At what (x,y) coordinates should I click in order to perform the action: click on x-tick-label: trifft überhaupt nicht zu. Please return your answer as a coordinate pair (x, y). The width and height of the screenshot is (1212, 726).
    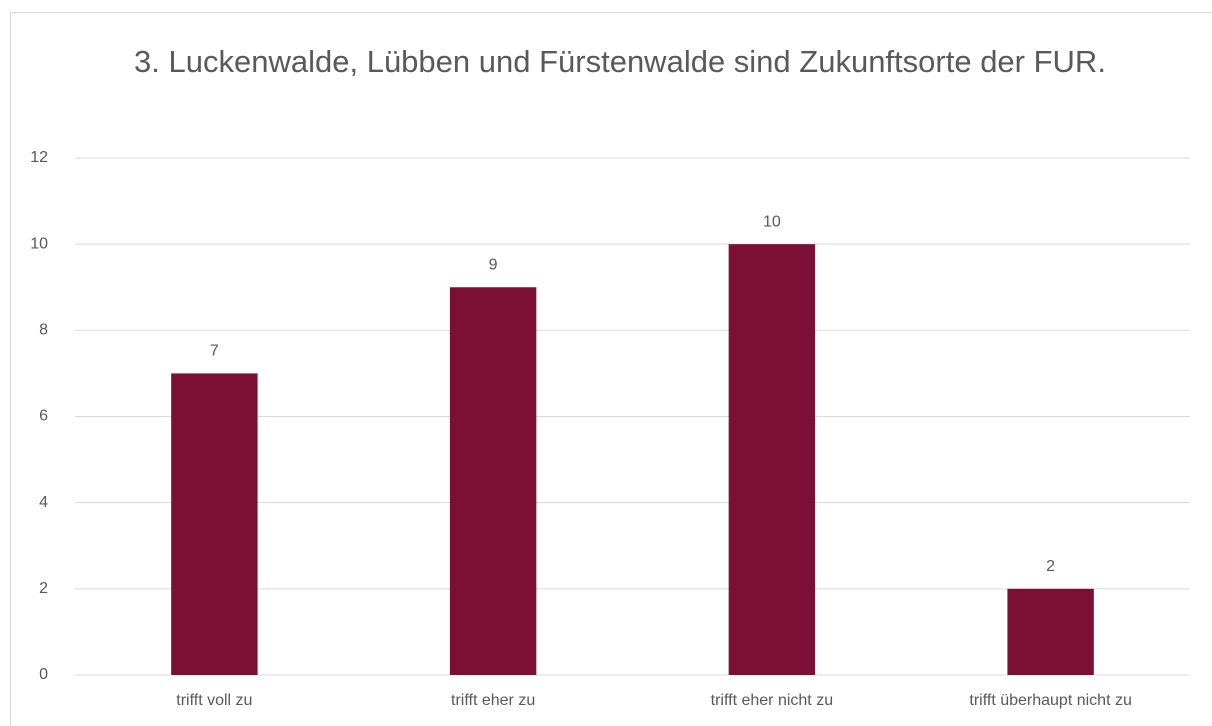
    Looking at the image, I should click on (1050, 700).